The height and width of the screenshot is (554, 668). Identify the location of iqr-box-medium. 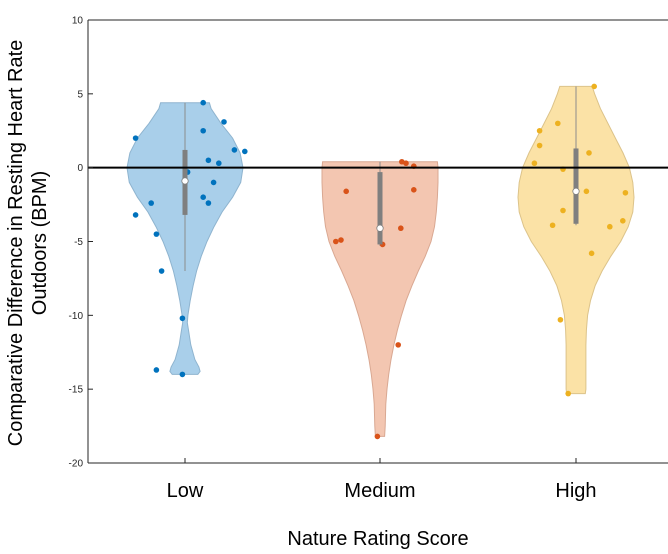
(380, 208).